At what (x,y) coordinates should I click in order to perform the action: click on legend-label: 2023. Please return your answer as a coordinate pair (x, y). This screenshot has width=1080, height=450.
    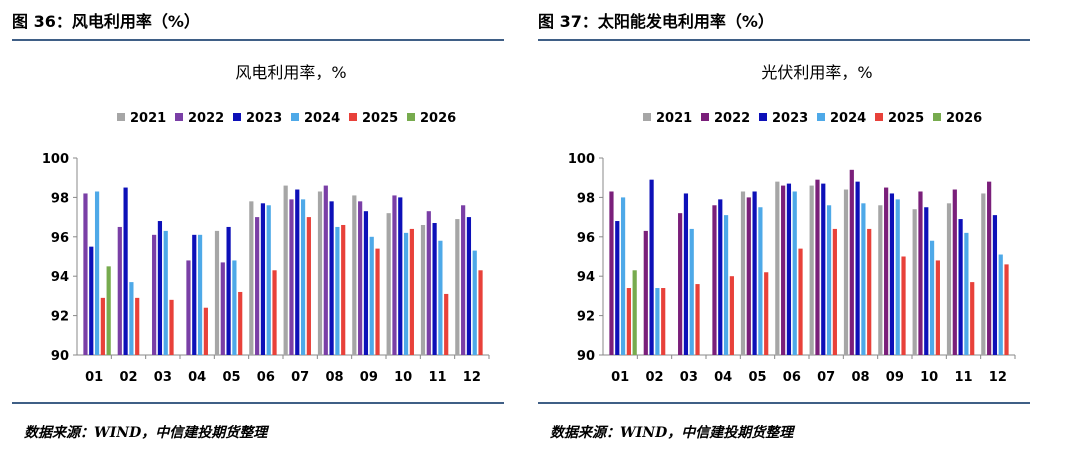
    Looking at the image, I should click on (264, 118).